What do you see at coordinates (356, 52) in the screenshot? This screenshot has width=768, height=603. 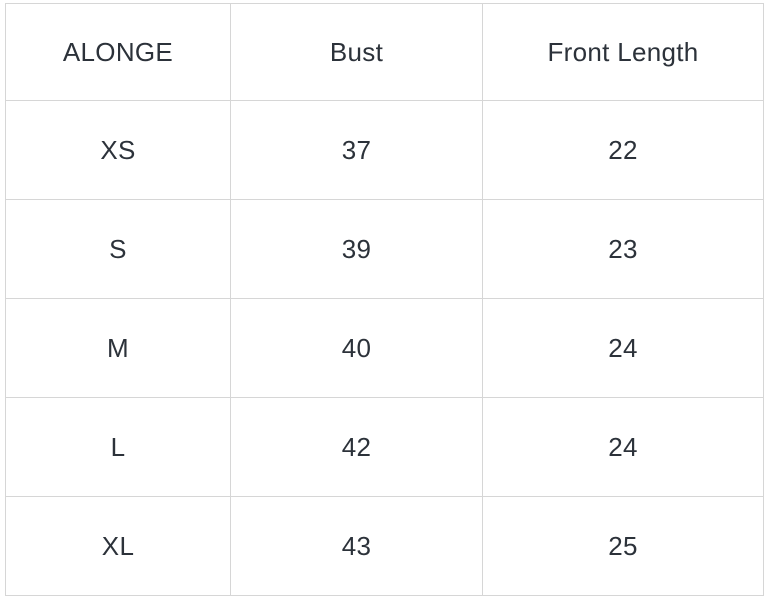 I see `column-header-bust: Bust` at bounding box center [356, 52].